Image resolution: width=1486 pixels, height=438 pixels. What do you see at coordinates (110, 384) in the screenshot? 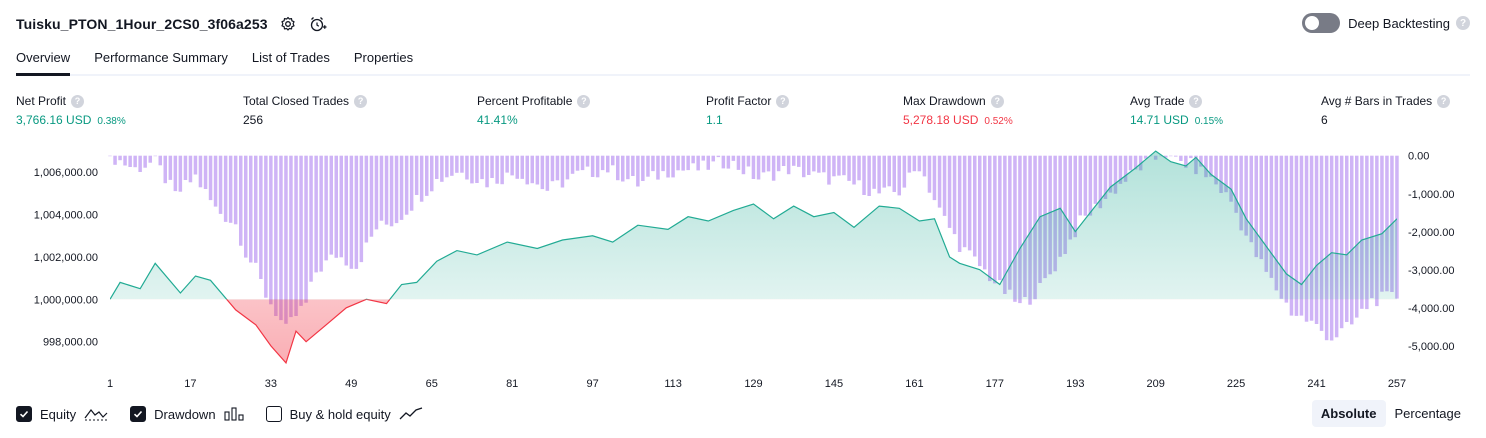
I see `x-axis-tick-label: 1` at bounding box center [110, 384].